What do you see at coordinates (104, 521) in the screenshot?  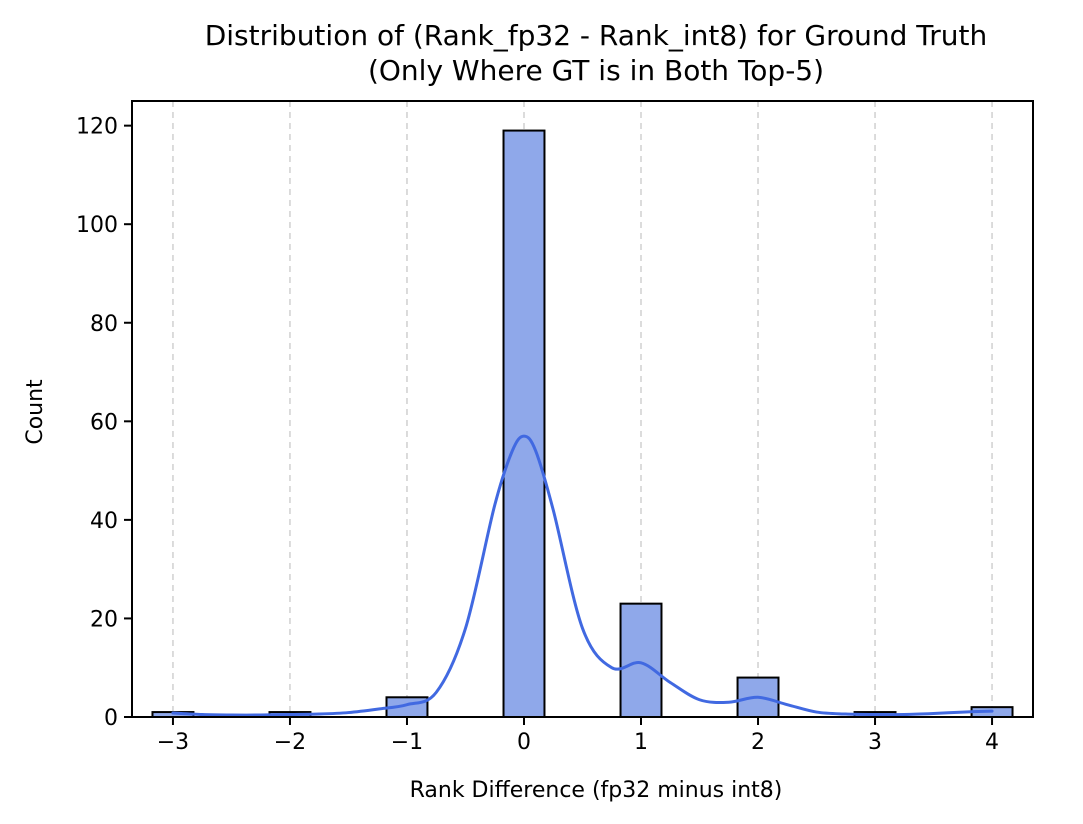 I see `y-tick-label-2: 40` at bounding box center [104, 521].